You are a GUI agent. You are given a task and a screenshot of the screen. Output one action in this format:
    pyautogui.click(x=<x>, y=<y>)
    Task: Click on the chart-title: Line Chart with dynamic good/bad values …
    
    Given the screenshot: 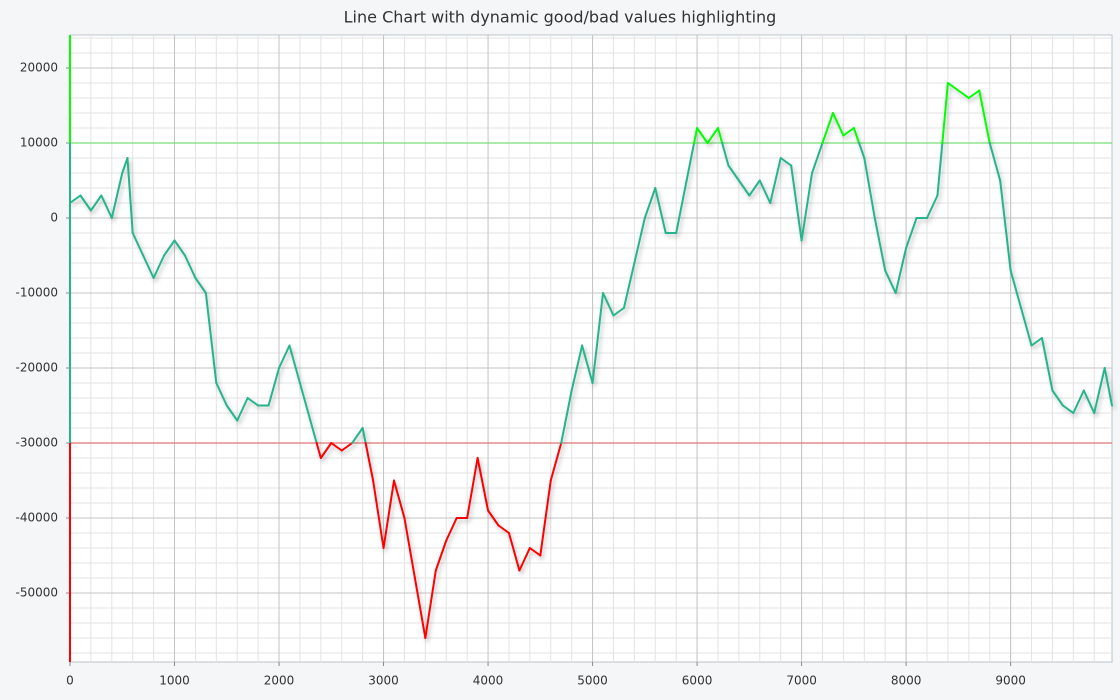 What is the action you would take?
    pyautogui.click(x=560, y=17)
    